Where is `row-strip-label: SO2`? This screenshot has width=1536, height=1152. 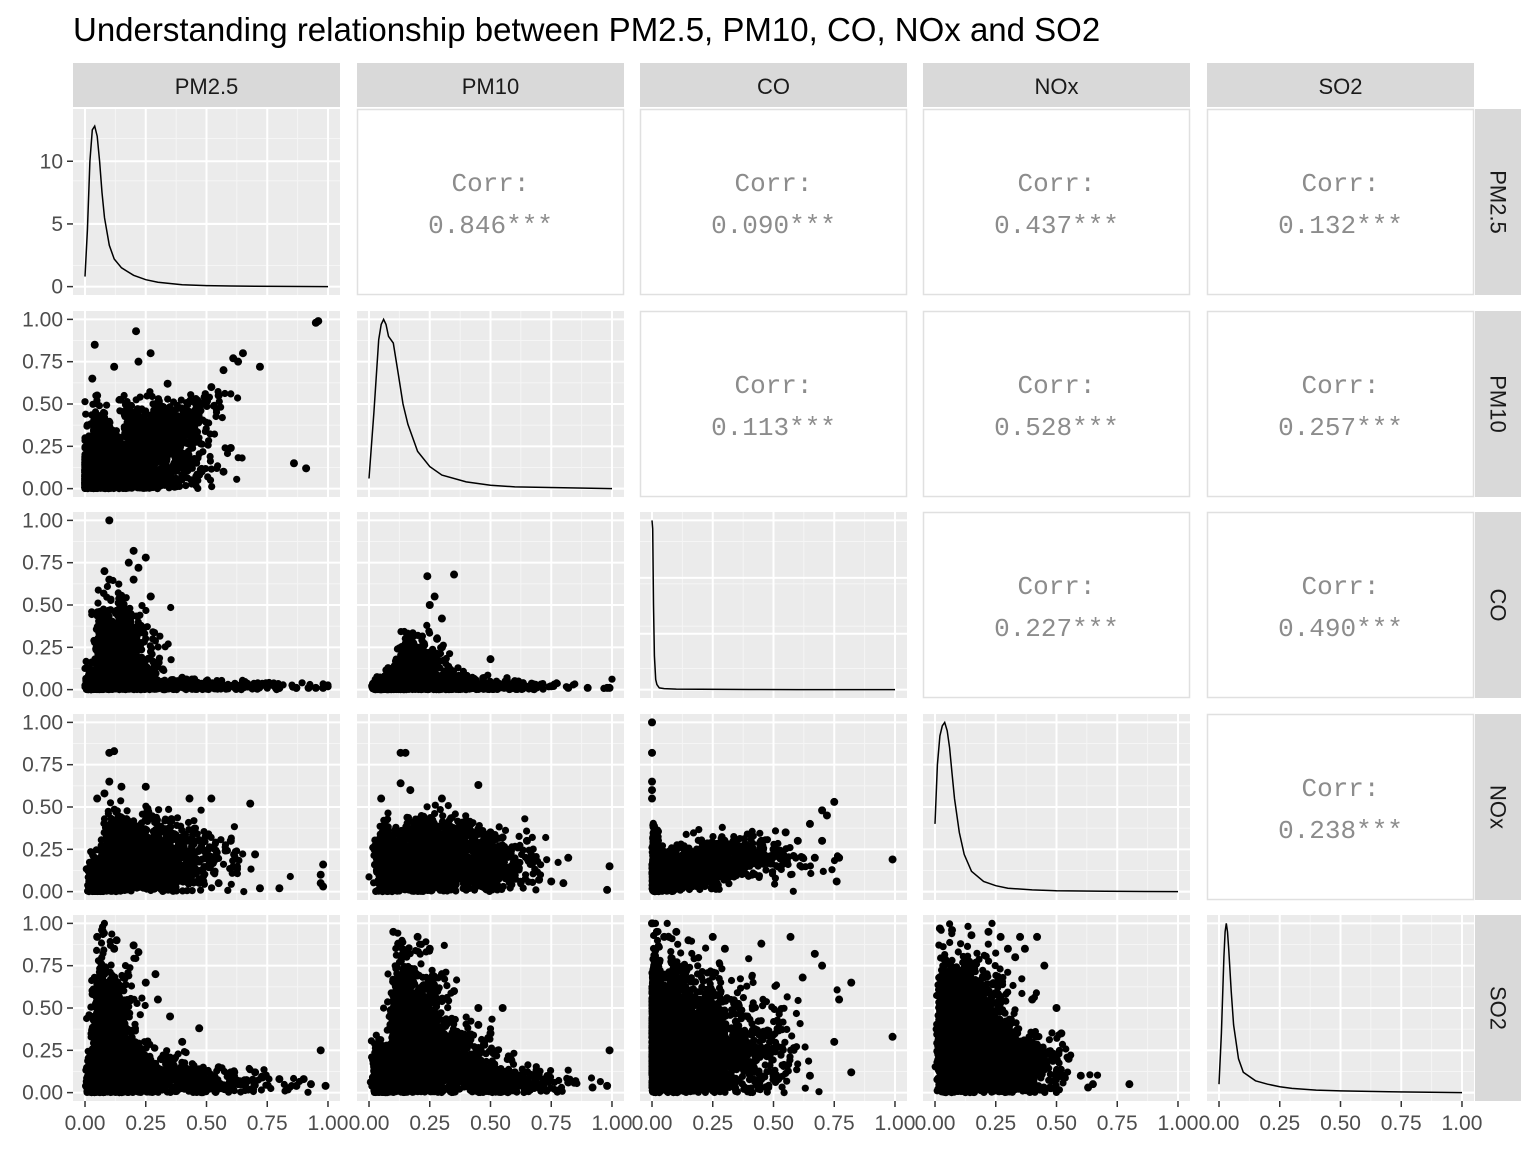 row-strip-label: SO2 is located at coordinates (1498, 1008).